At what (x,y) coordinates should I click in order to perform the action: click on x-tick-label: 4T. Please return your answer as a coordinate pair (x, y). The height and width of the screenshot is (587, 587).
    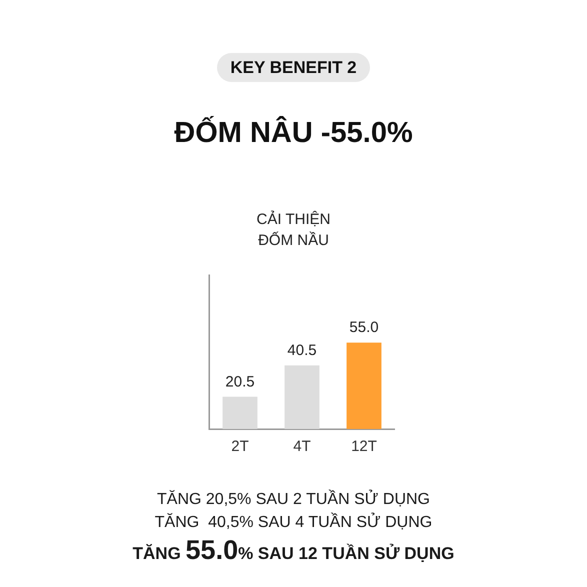
    Looking at the image, I should click on (302, 447).